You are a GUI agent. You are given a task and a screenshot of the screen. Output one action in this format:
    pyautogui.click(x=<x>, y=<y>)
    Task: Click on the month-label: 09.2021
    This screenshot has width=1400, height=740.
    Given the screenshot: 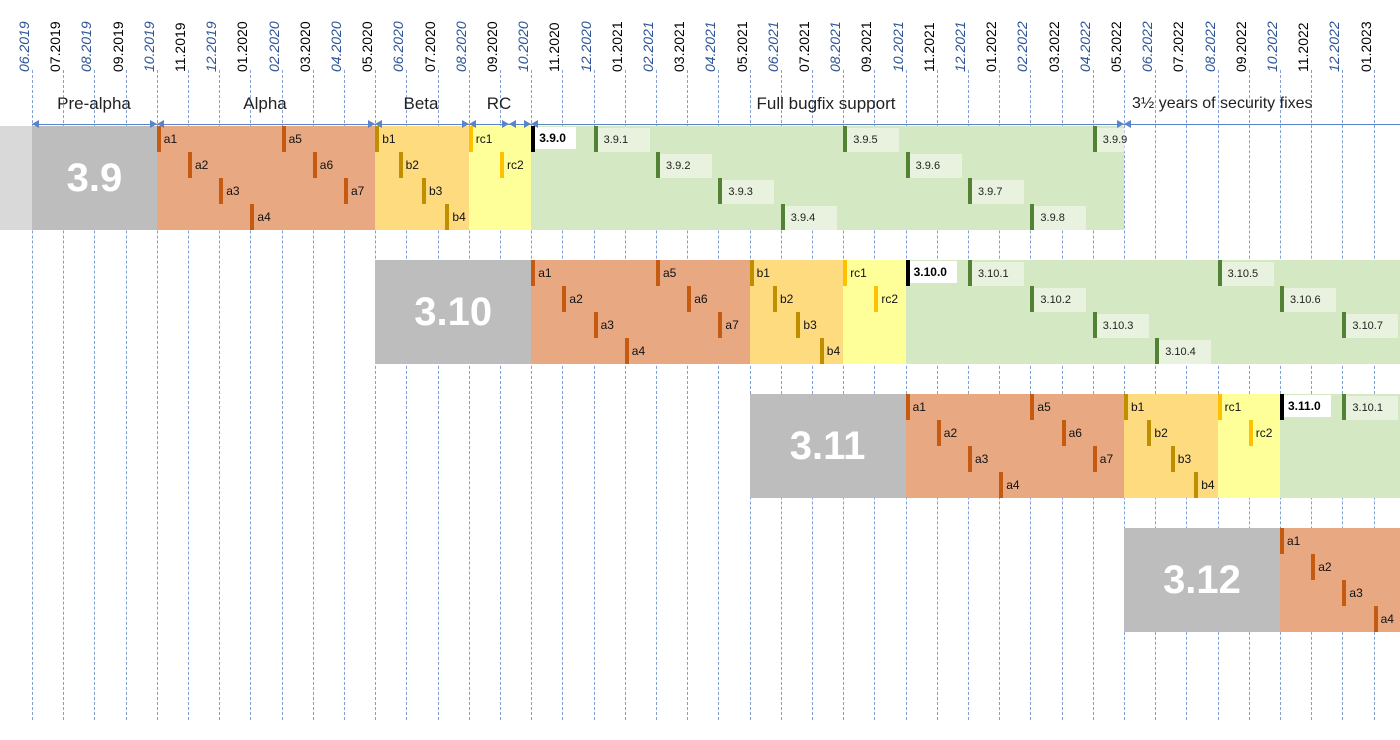 What is the action you would take?
    pyautogui.click(x=866, y=46)
    